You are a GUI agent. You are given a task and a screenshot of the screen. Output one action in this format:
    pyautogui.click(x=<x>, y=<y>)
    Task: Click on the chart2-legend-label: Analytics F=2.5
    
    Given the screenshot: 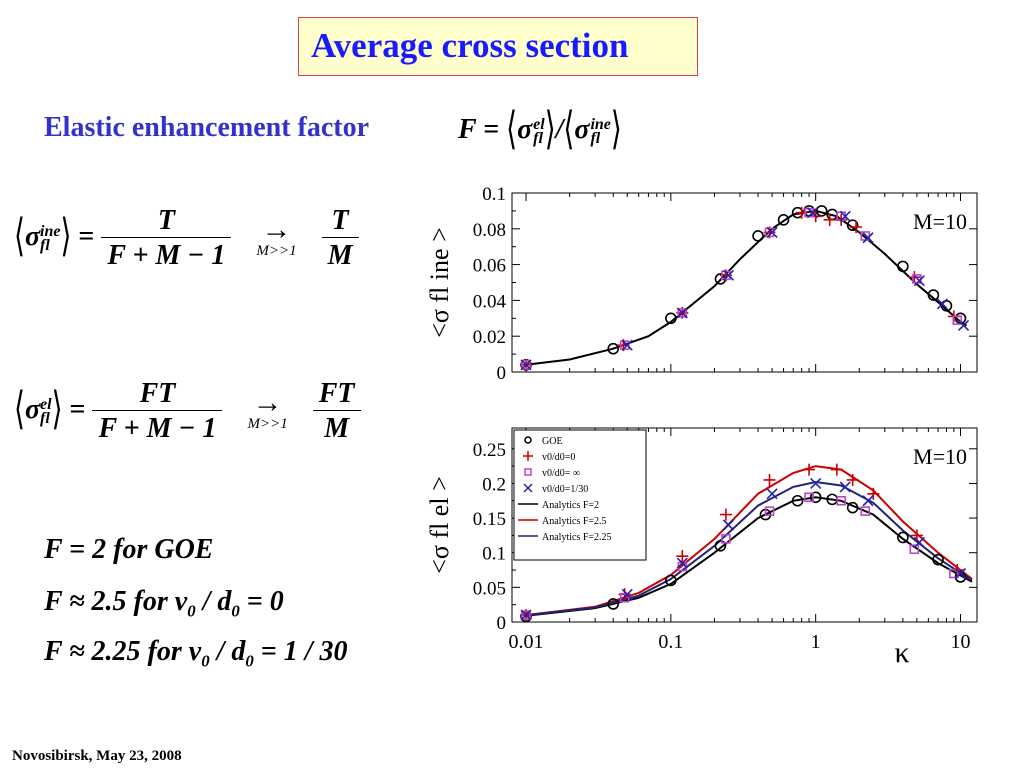 What is the action you would take?
    pyautogui.click(x=574, y=521)
    